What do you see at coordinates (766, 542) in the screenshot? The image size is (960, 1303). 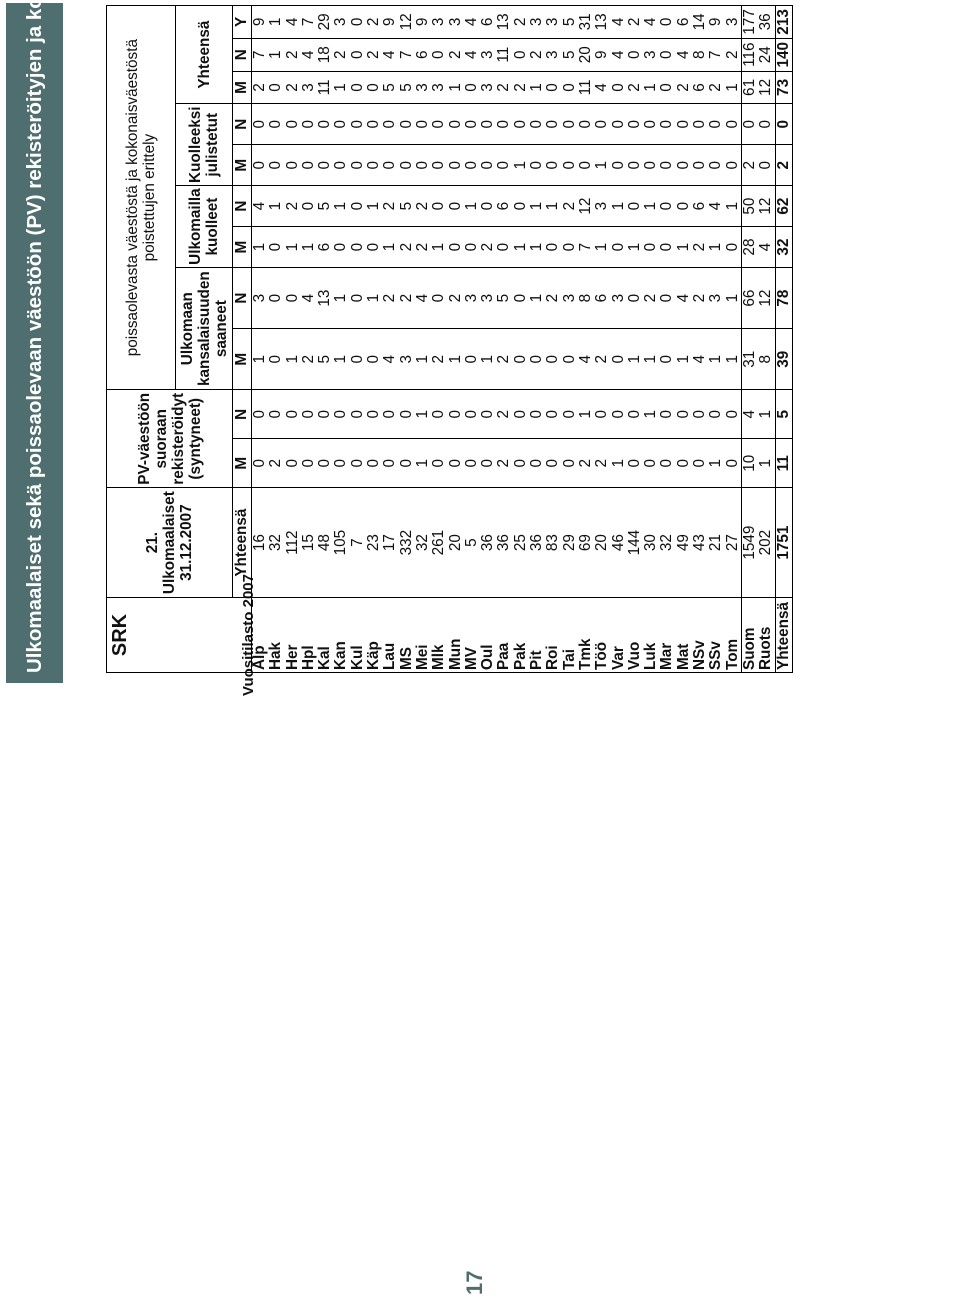 I see `table-cell: 202` at bounding box center [766, 542].